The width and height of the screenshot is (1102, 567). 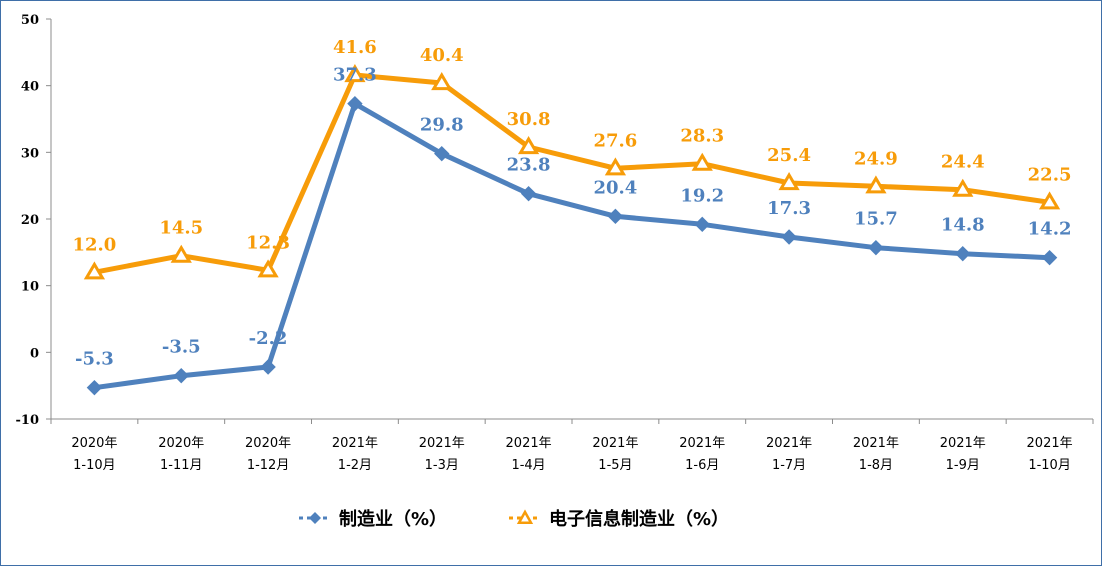 What do you see at coordinates (30, 20) in the screenshot?
I see `y-tick-label: 50` at bounding box center [30, 20].